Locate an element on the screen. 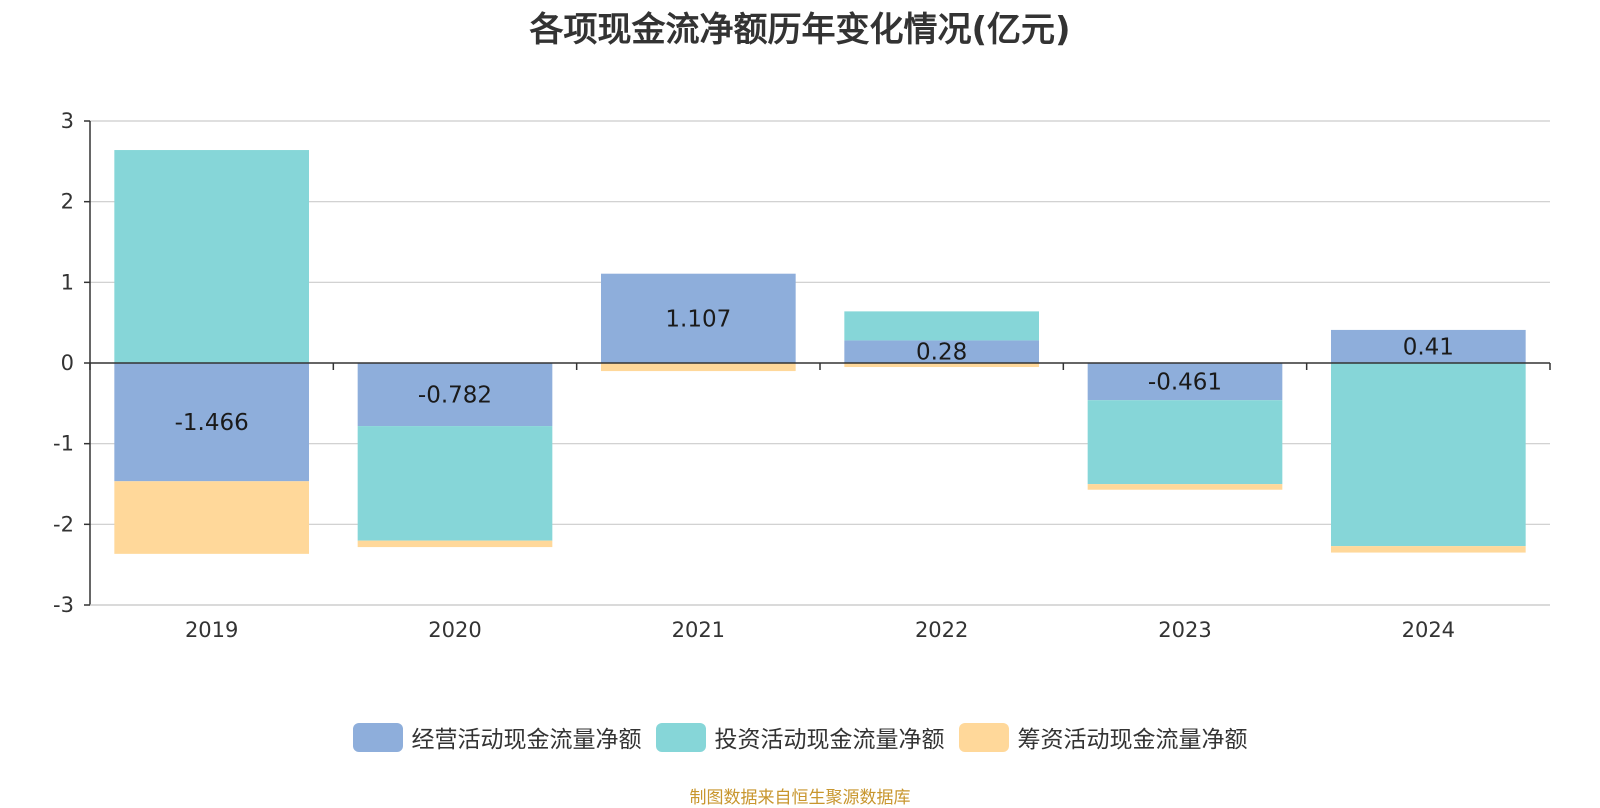 This screenshot has width=1600, height=808. data-label: 1.107 is located at coordinates (698, 319).